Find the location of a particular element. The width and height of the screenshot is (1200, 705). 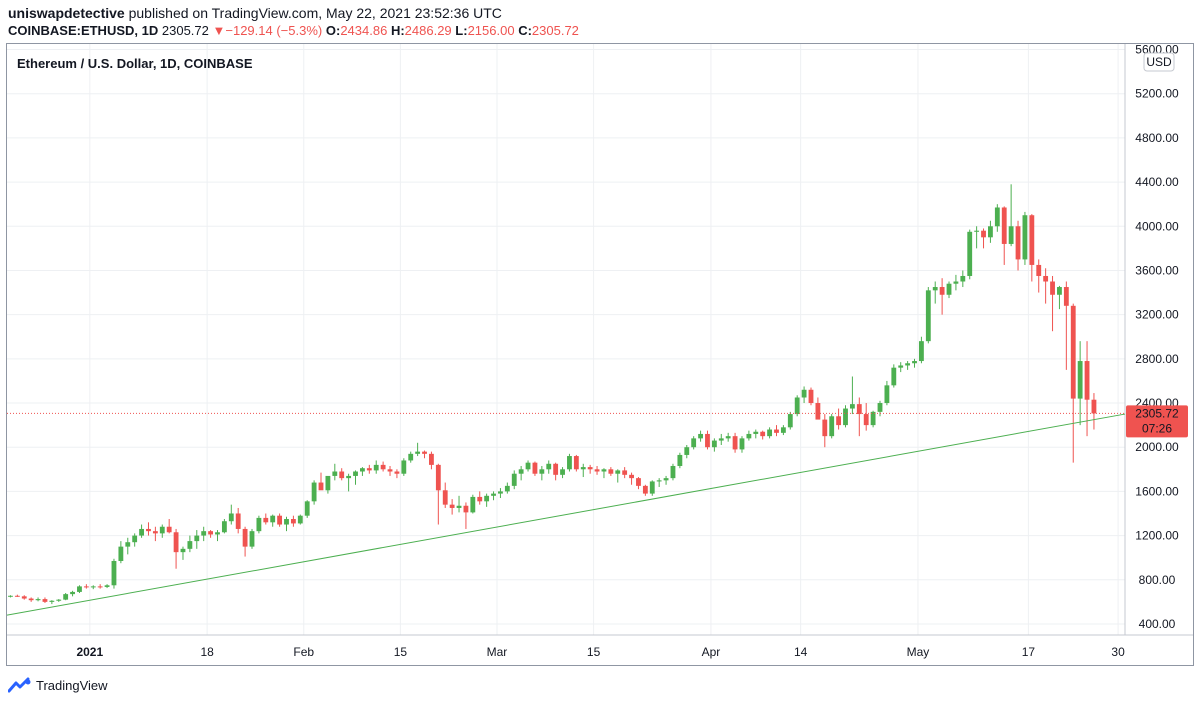

close-label: C: is located at coordinates (525, 30).